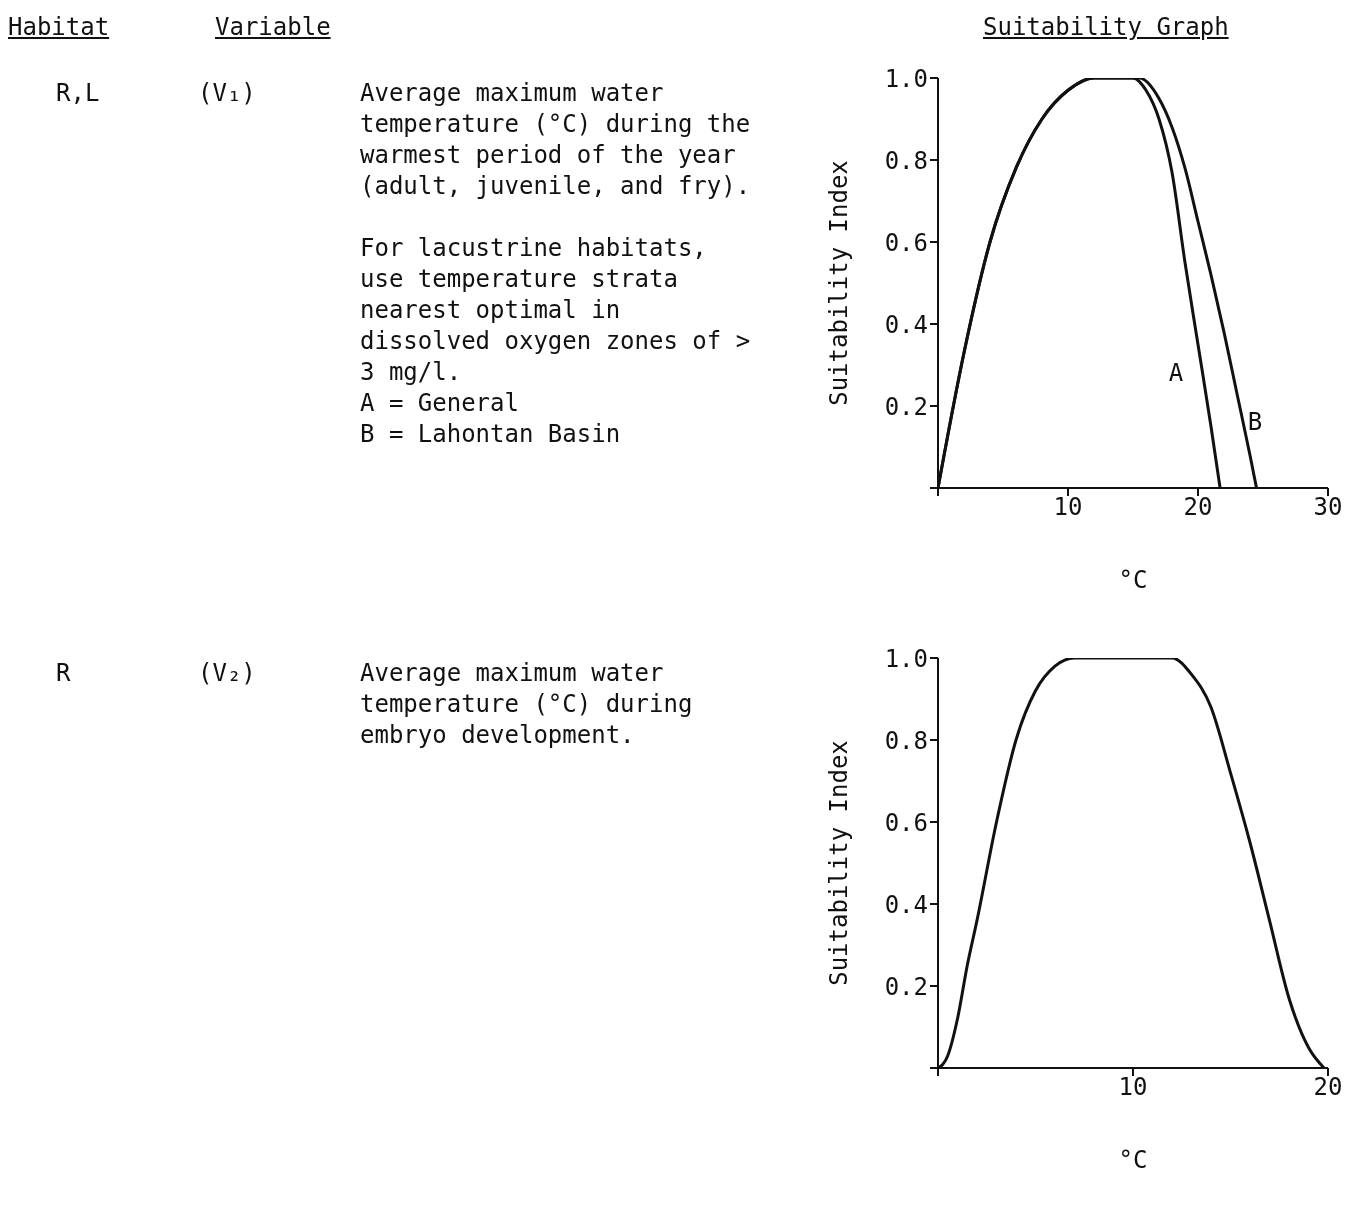 This screenshot has width=1348, height=1219. What do you see at coordinates (1328, 507) in the screenshot?
I see `x-tick-label: 30` at bounding box center [1328, 507].